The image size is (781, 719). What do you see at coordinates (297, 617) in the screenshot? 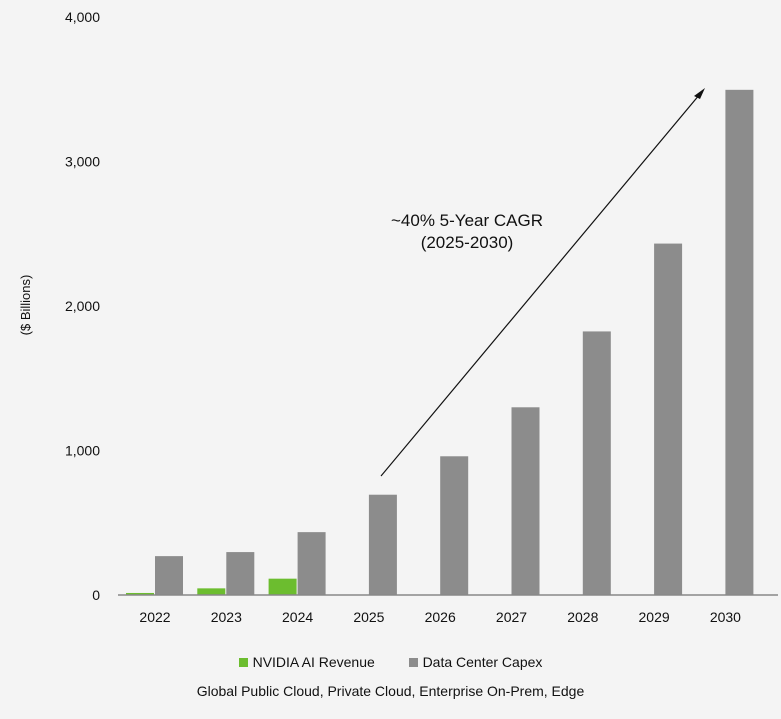
I see `x-tick-label: 2024` at bounding box center [297, 617].